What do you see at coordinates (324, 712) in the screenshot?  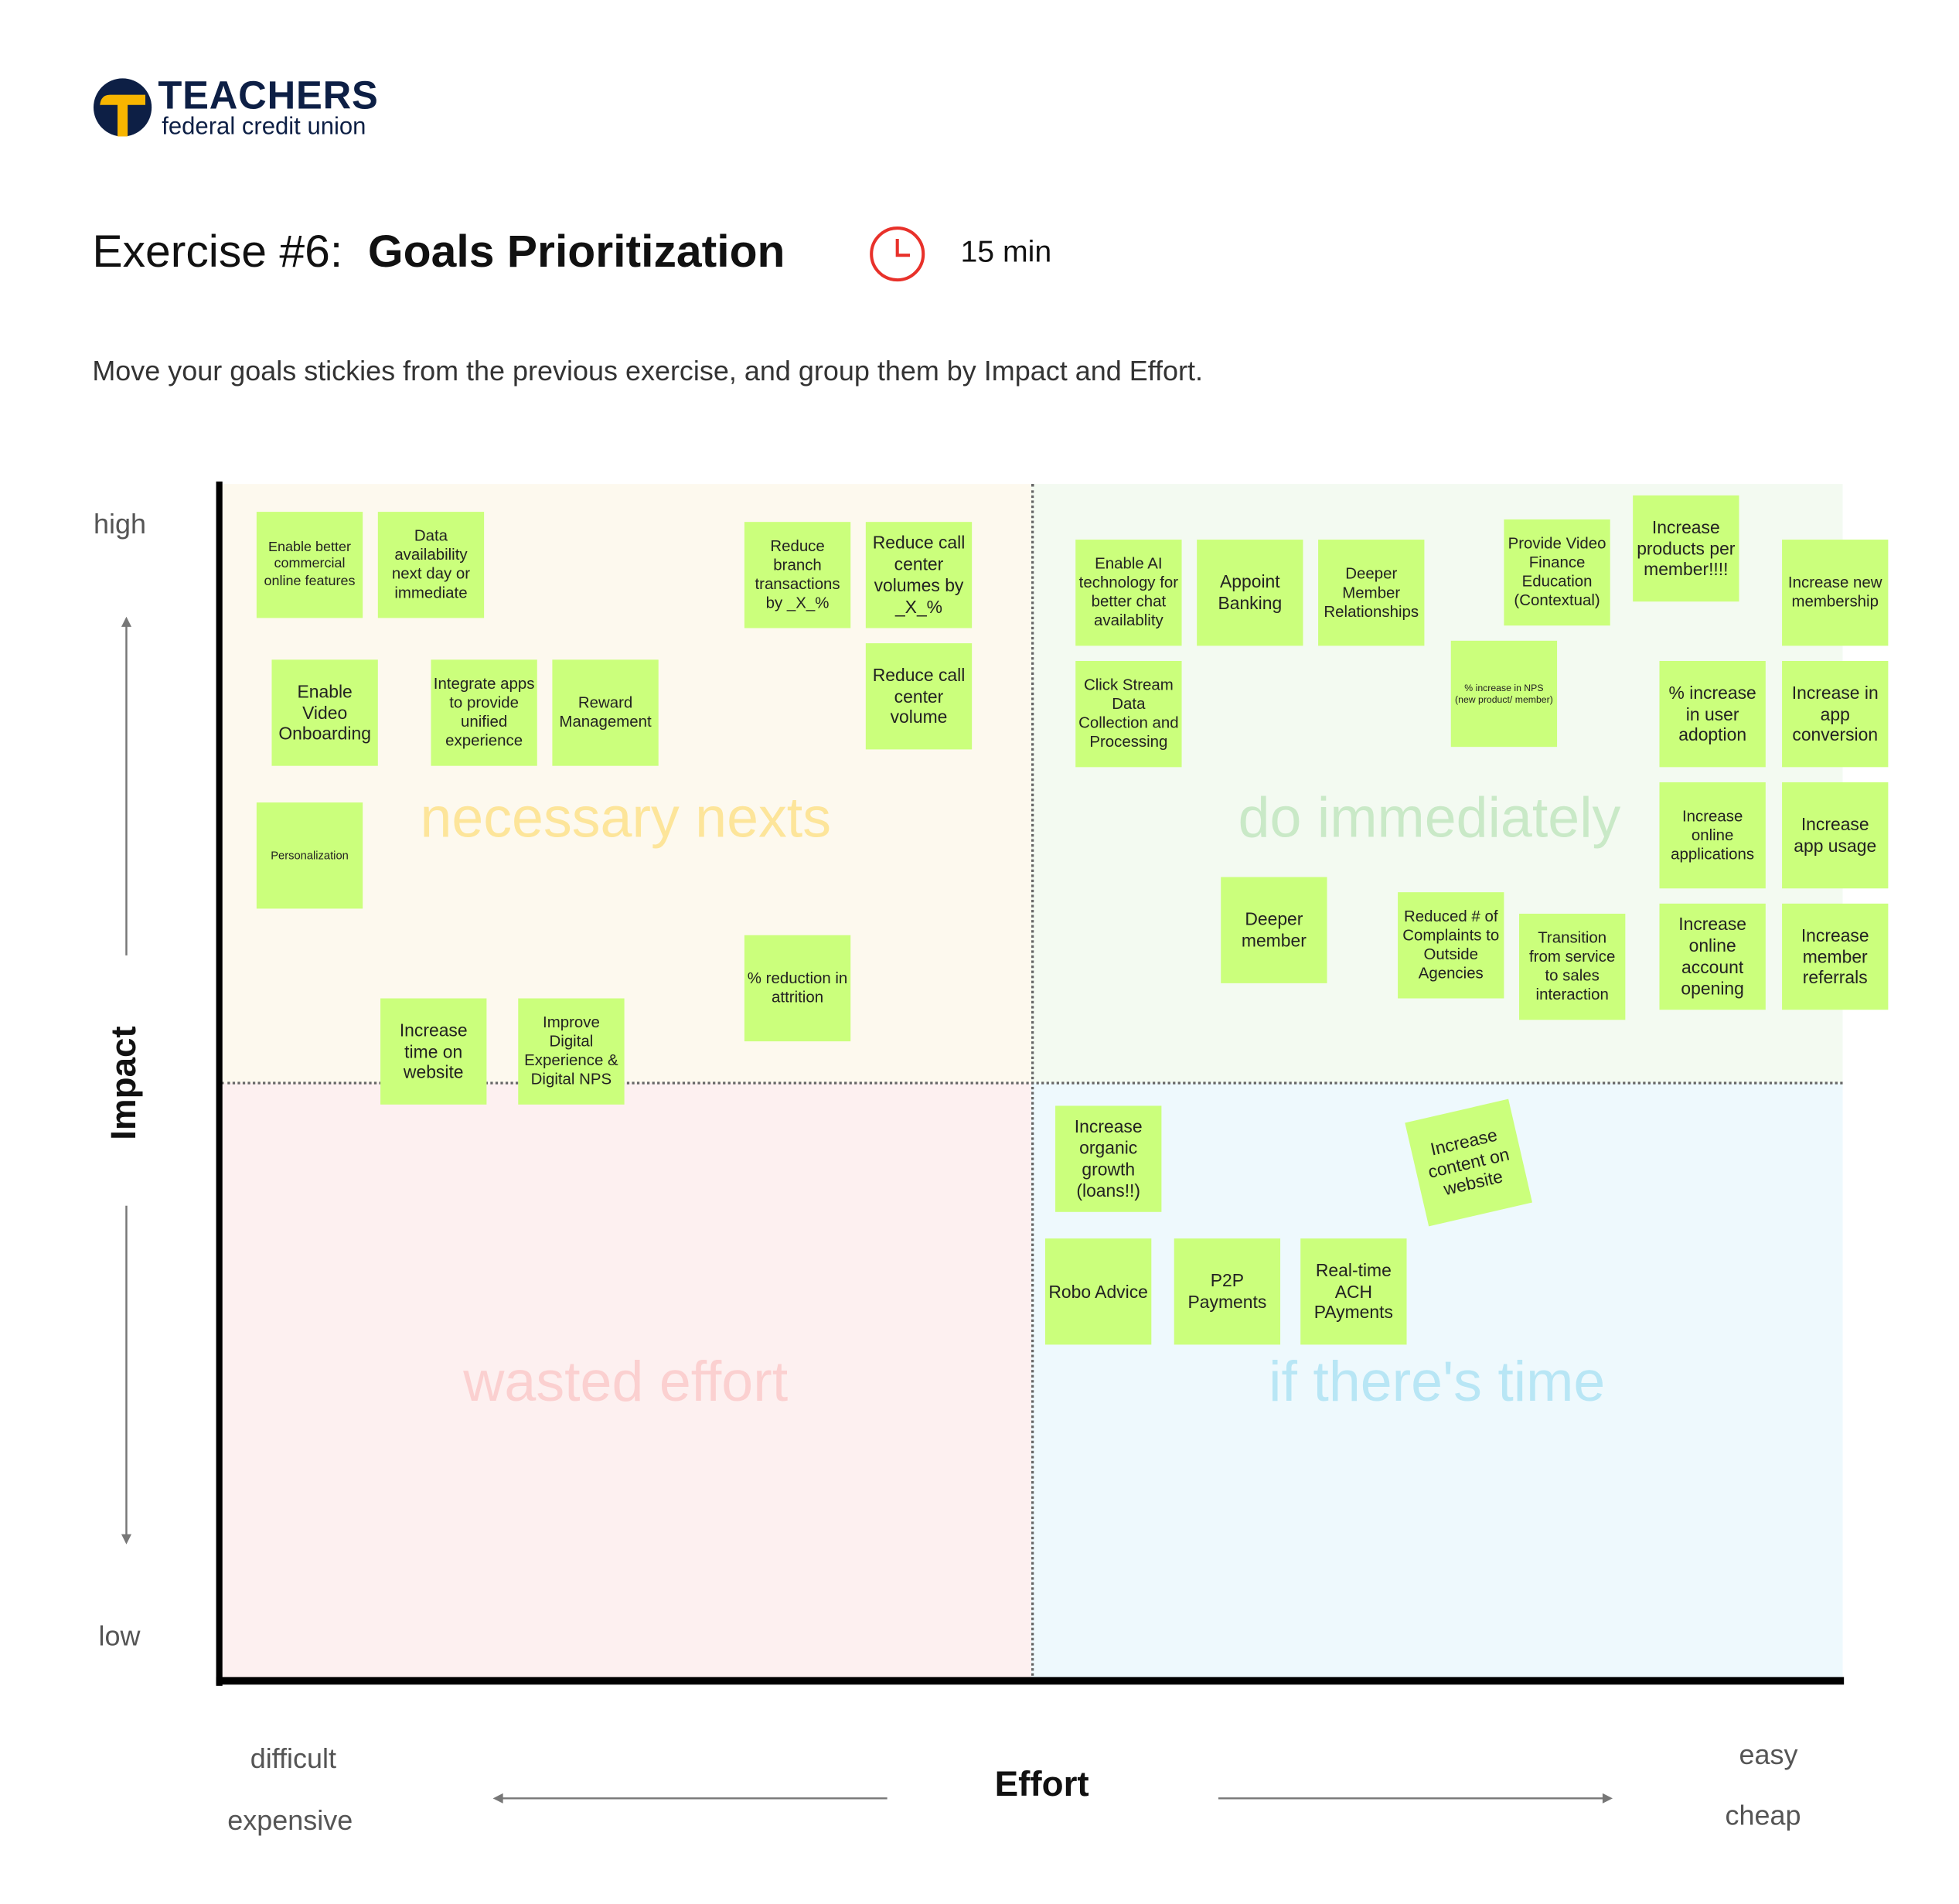 I see `sticky-note: Enable Video Onboarding` at bounding box center [324, 712].